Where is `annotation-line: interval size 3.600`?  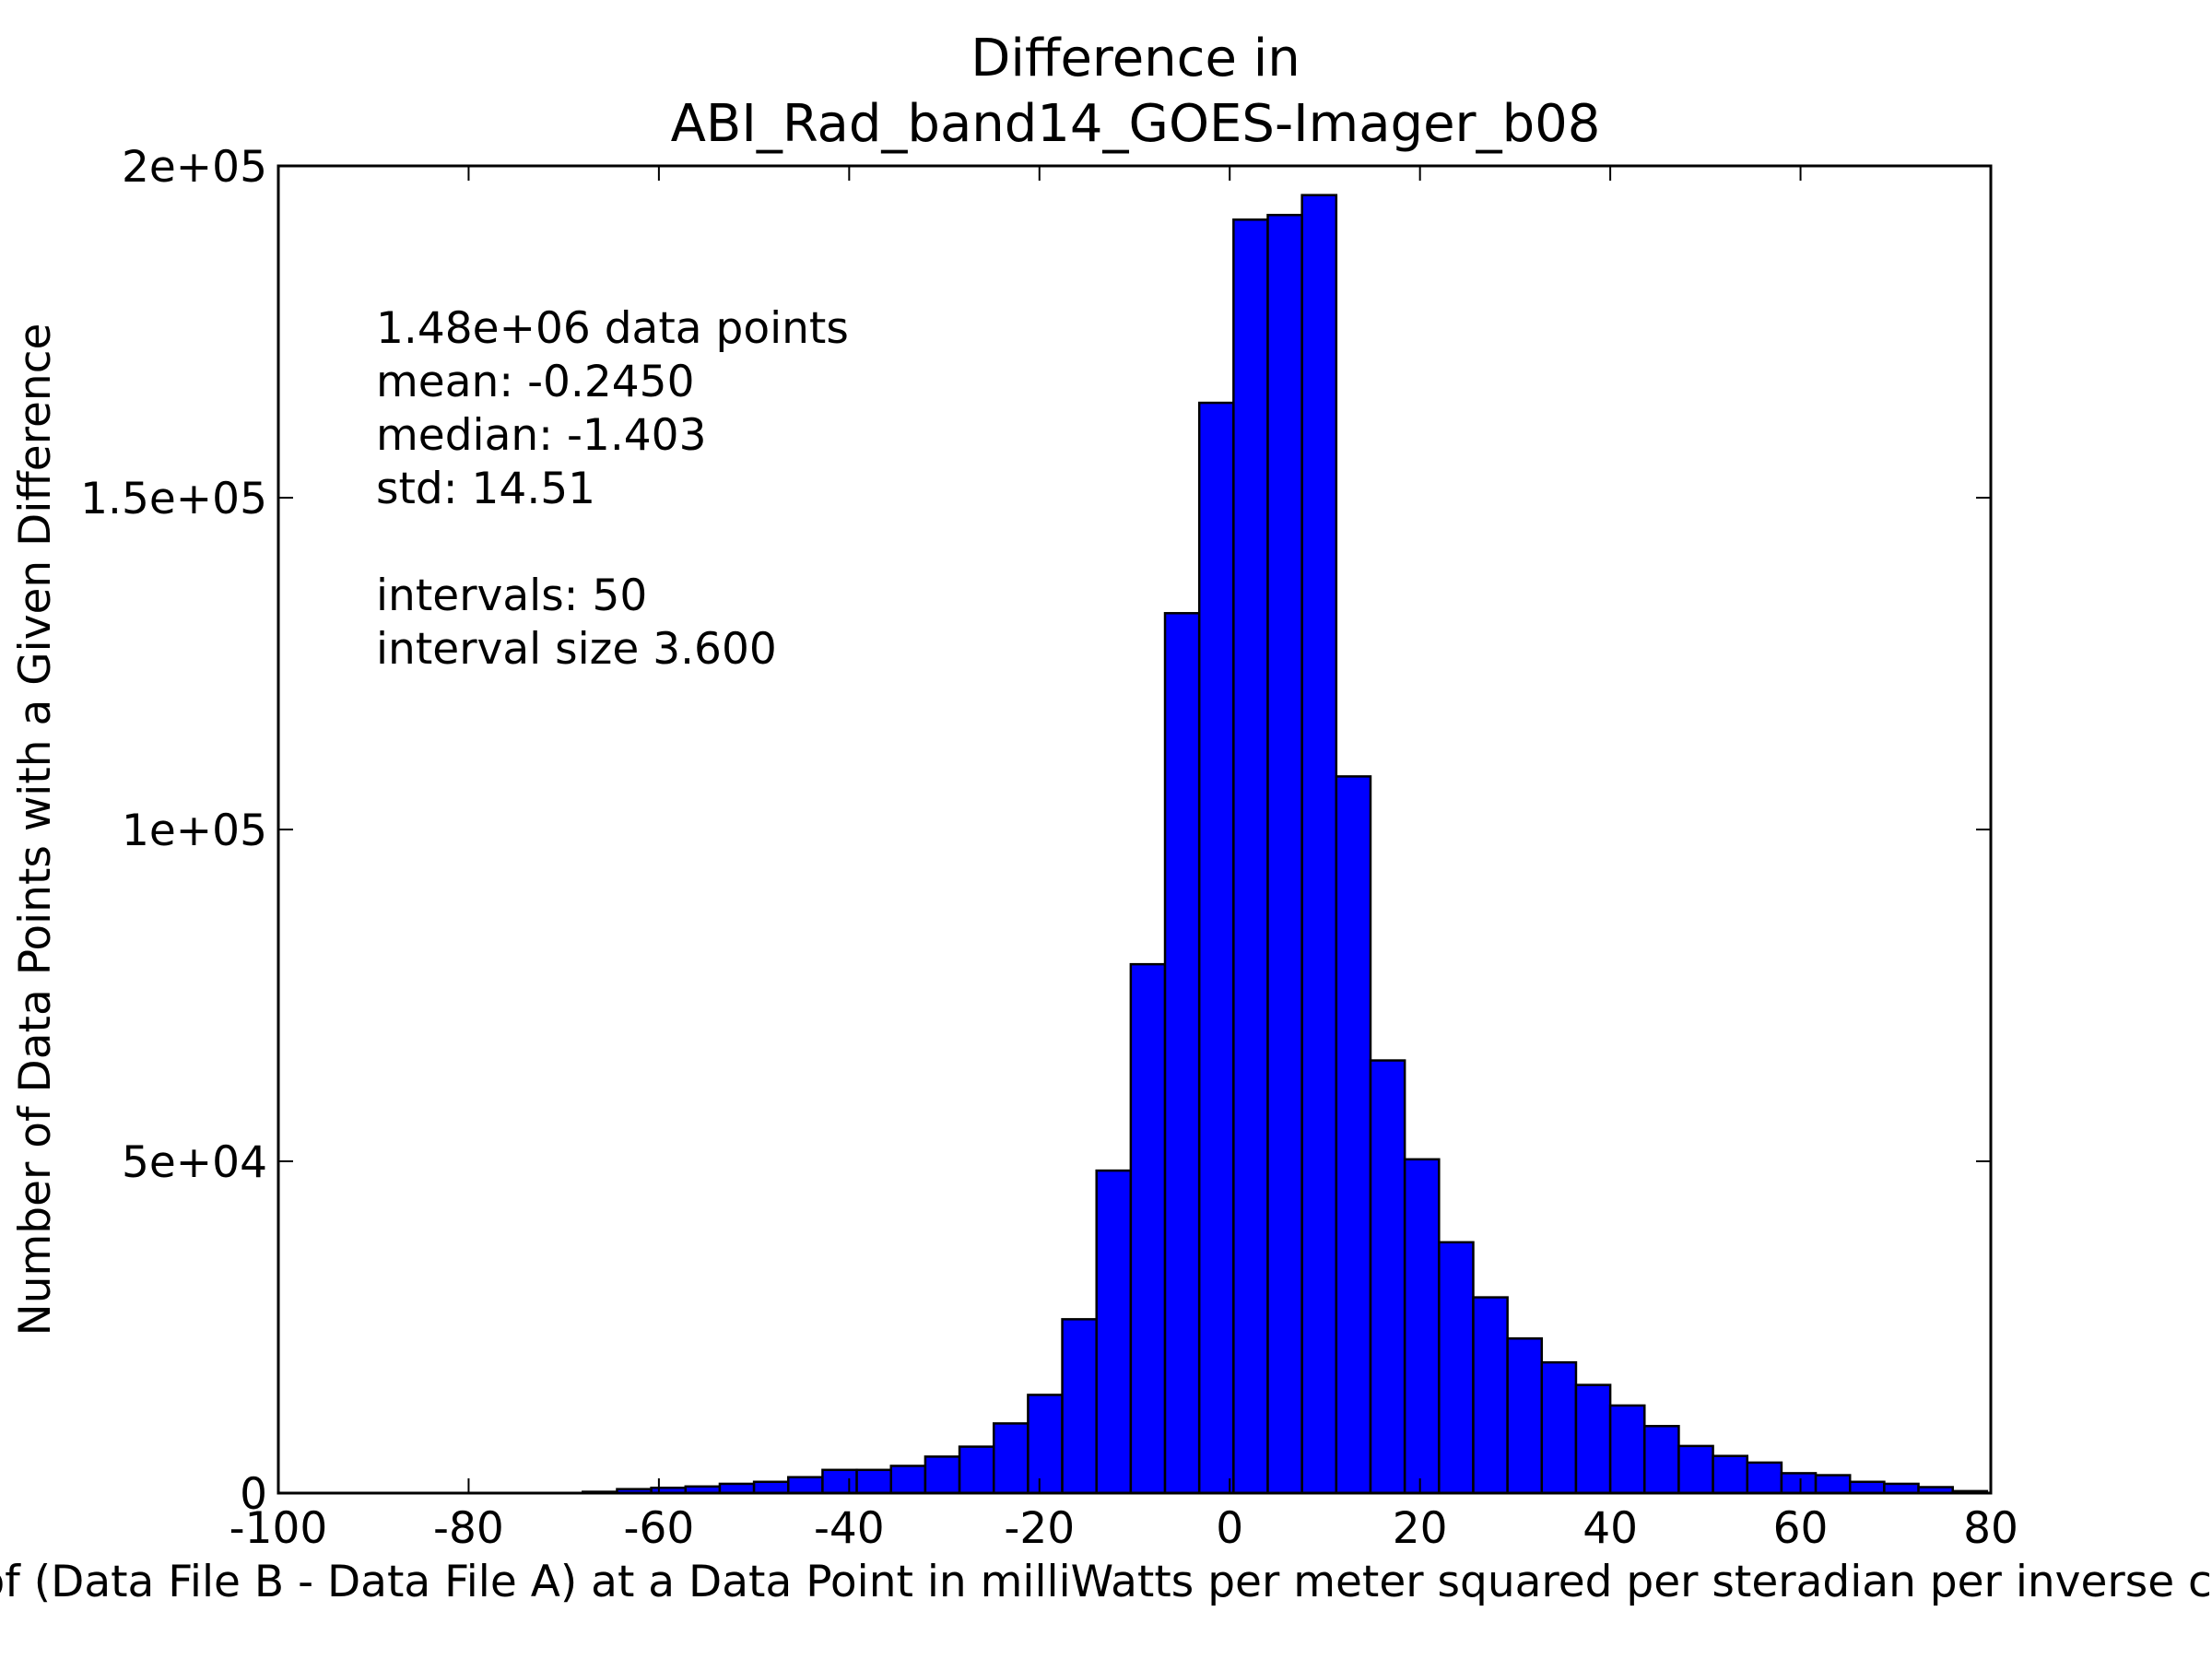
annotation-line: interval size 3.600 is located at coordinates (576, 649).